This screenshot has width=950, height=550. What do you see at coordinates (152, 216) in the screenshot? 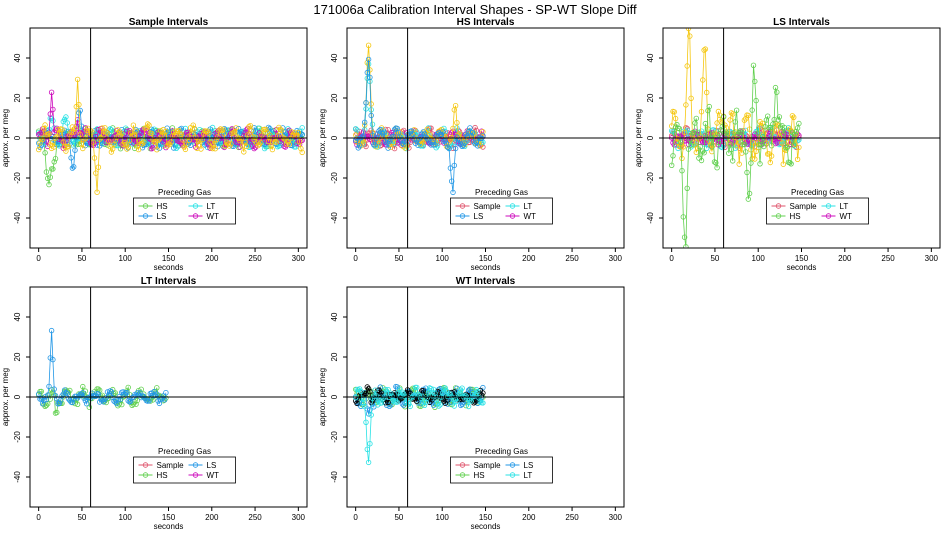
I see `legend-entry: LS` at bounding box center [152, 216].